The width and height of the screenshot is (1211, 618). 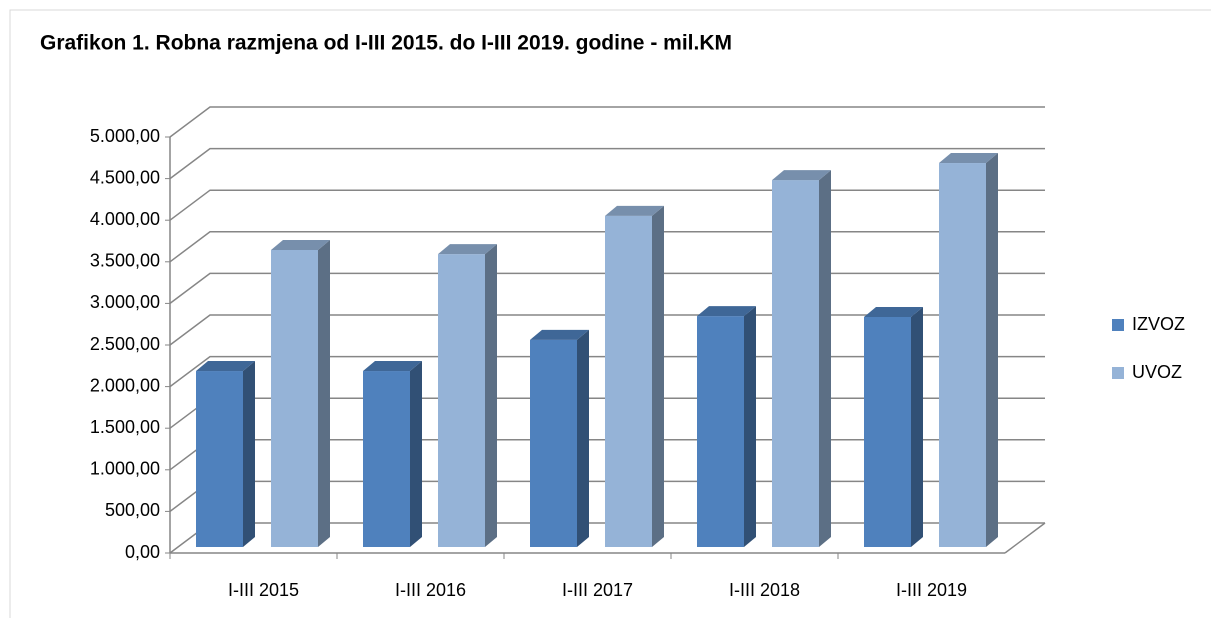 What do you see at coordinates (125, 136) in the screenshot?
I see `y-tick-label: 5.000,00` at bounding box center [125, 136].